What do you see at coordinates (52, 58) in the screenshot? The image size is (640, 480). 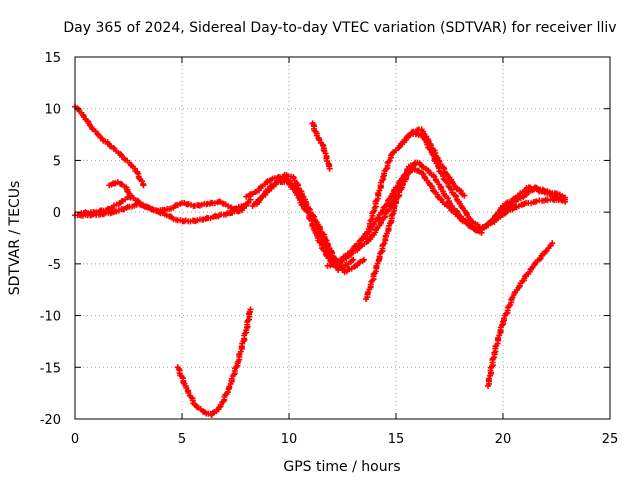 I see `y-tick-label: 15` at bounding box center [52, 58].